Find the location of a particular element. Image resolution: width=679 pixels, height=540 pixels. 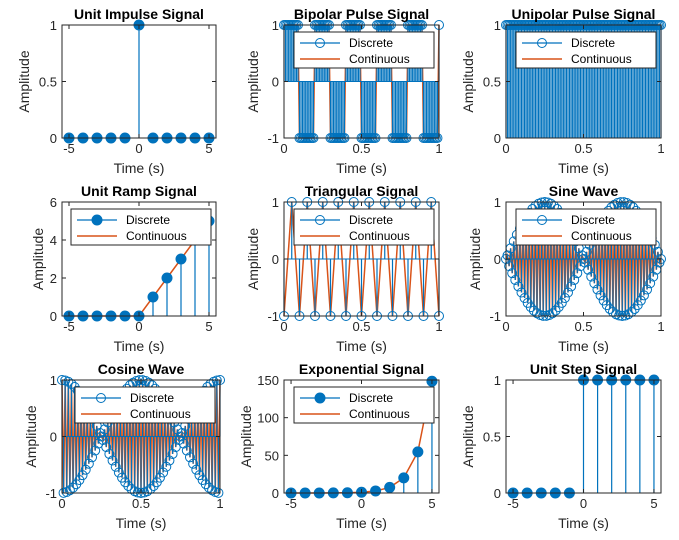

x-tick-label: -5 is located at coordinates (291, 503).